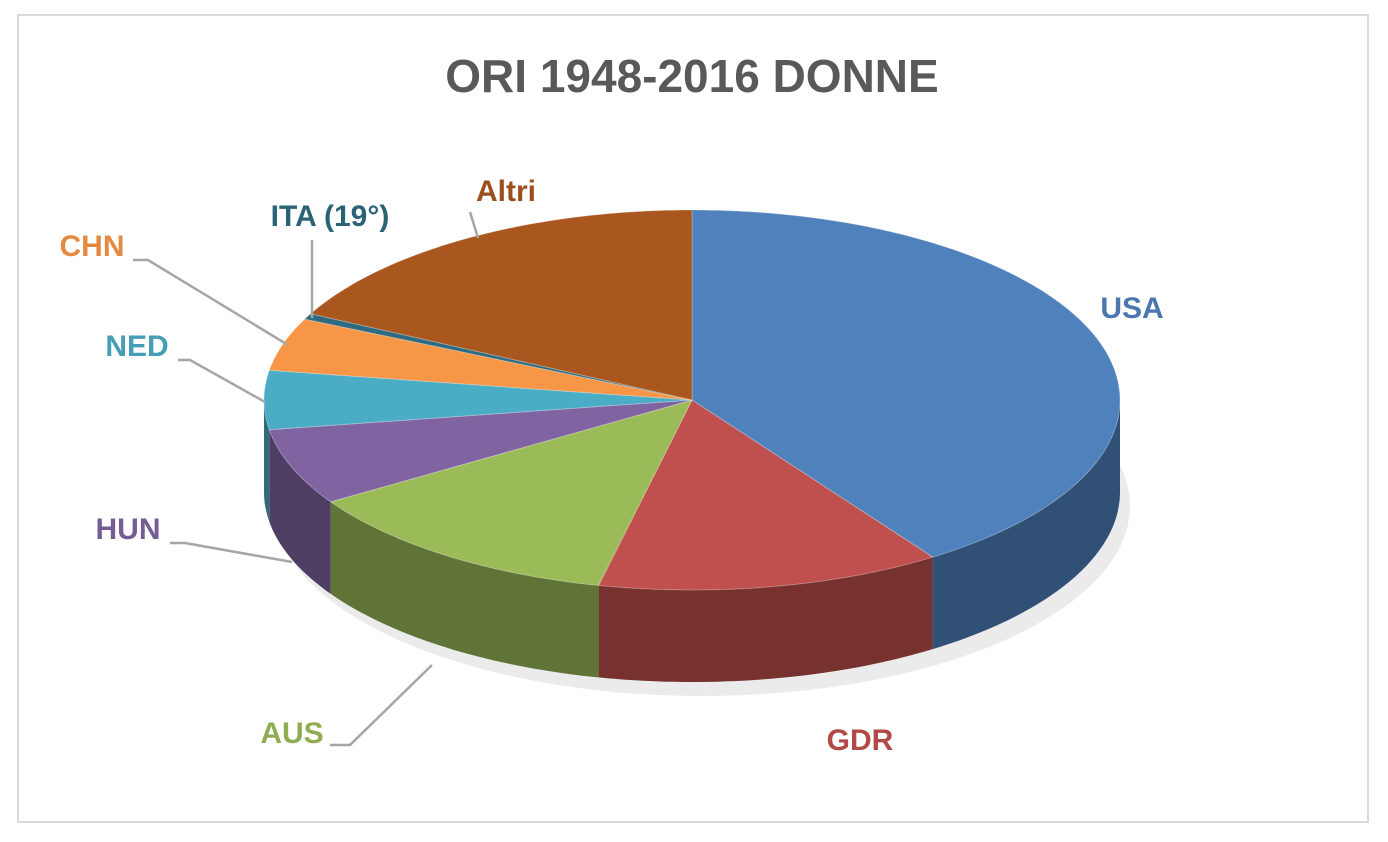 Image resolution: width=1388 pixels, height=842 pixels. I want to click on data-label: NED, so click(136, 346).